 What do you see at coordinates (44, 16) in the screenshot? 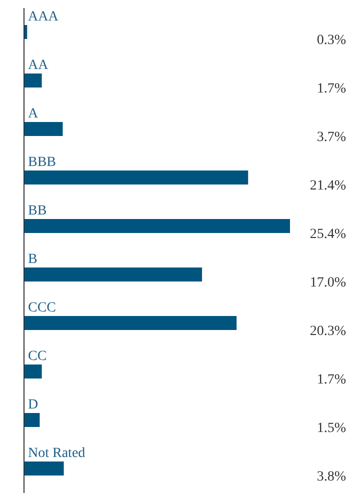
I see `y-tick-label: AAA` at bounding box center [44, 16].